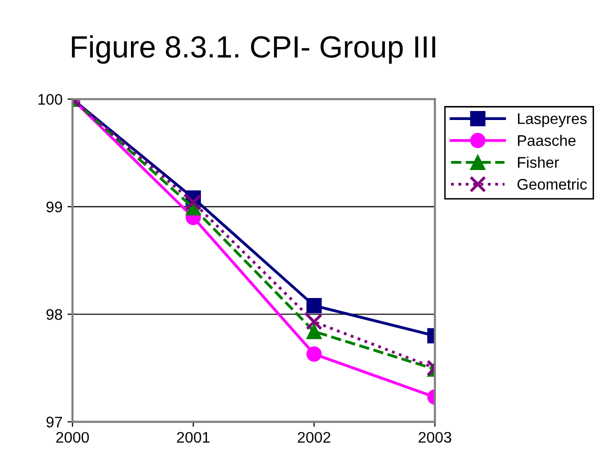 The height and width of the screenshot is (461, 604). I want to click on legend-label: Fisher, so click(538, 162).